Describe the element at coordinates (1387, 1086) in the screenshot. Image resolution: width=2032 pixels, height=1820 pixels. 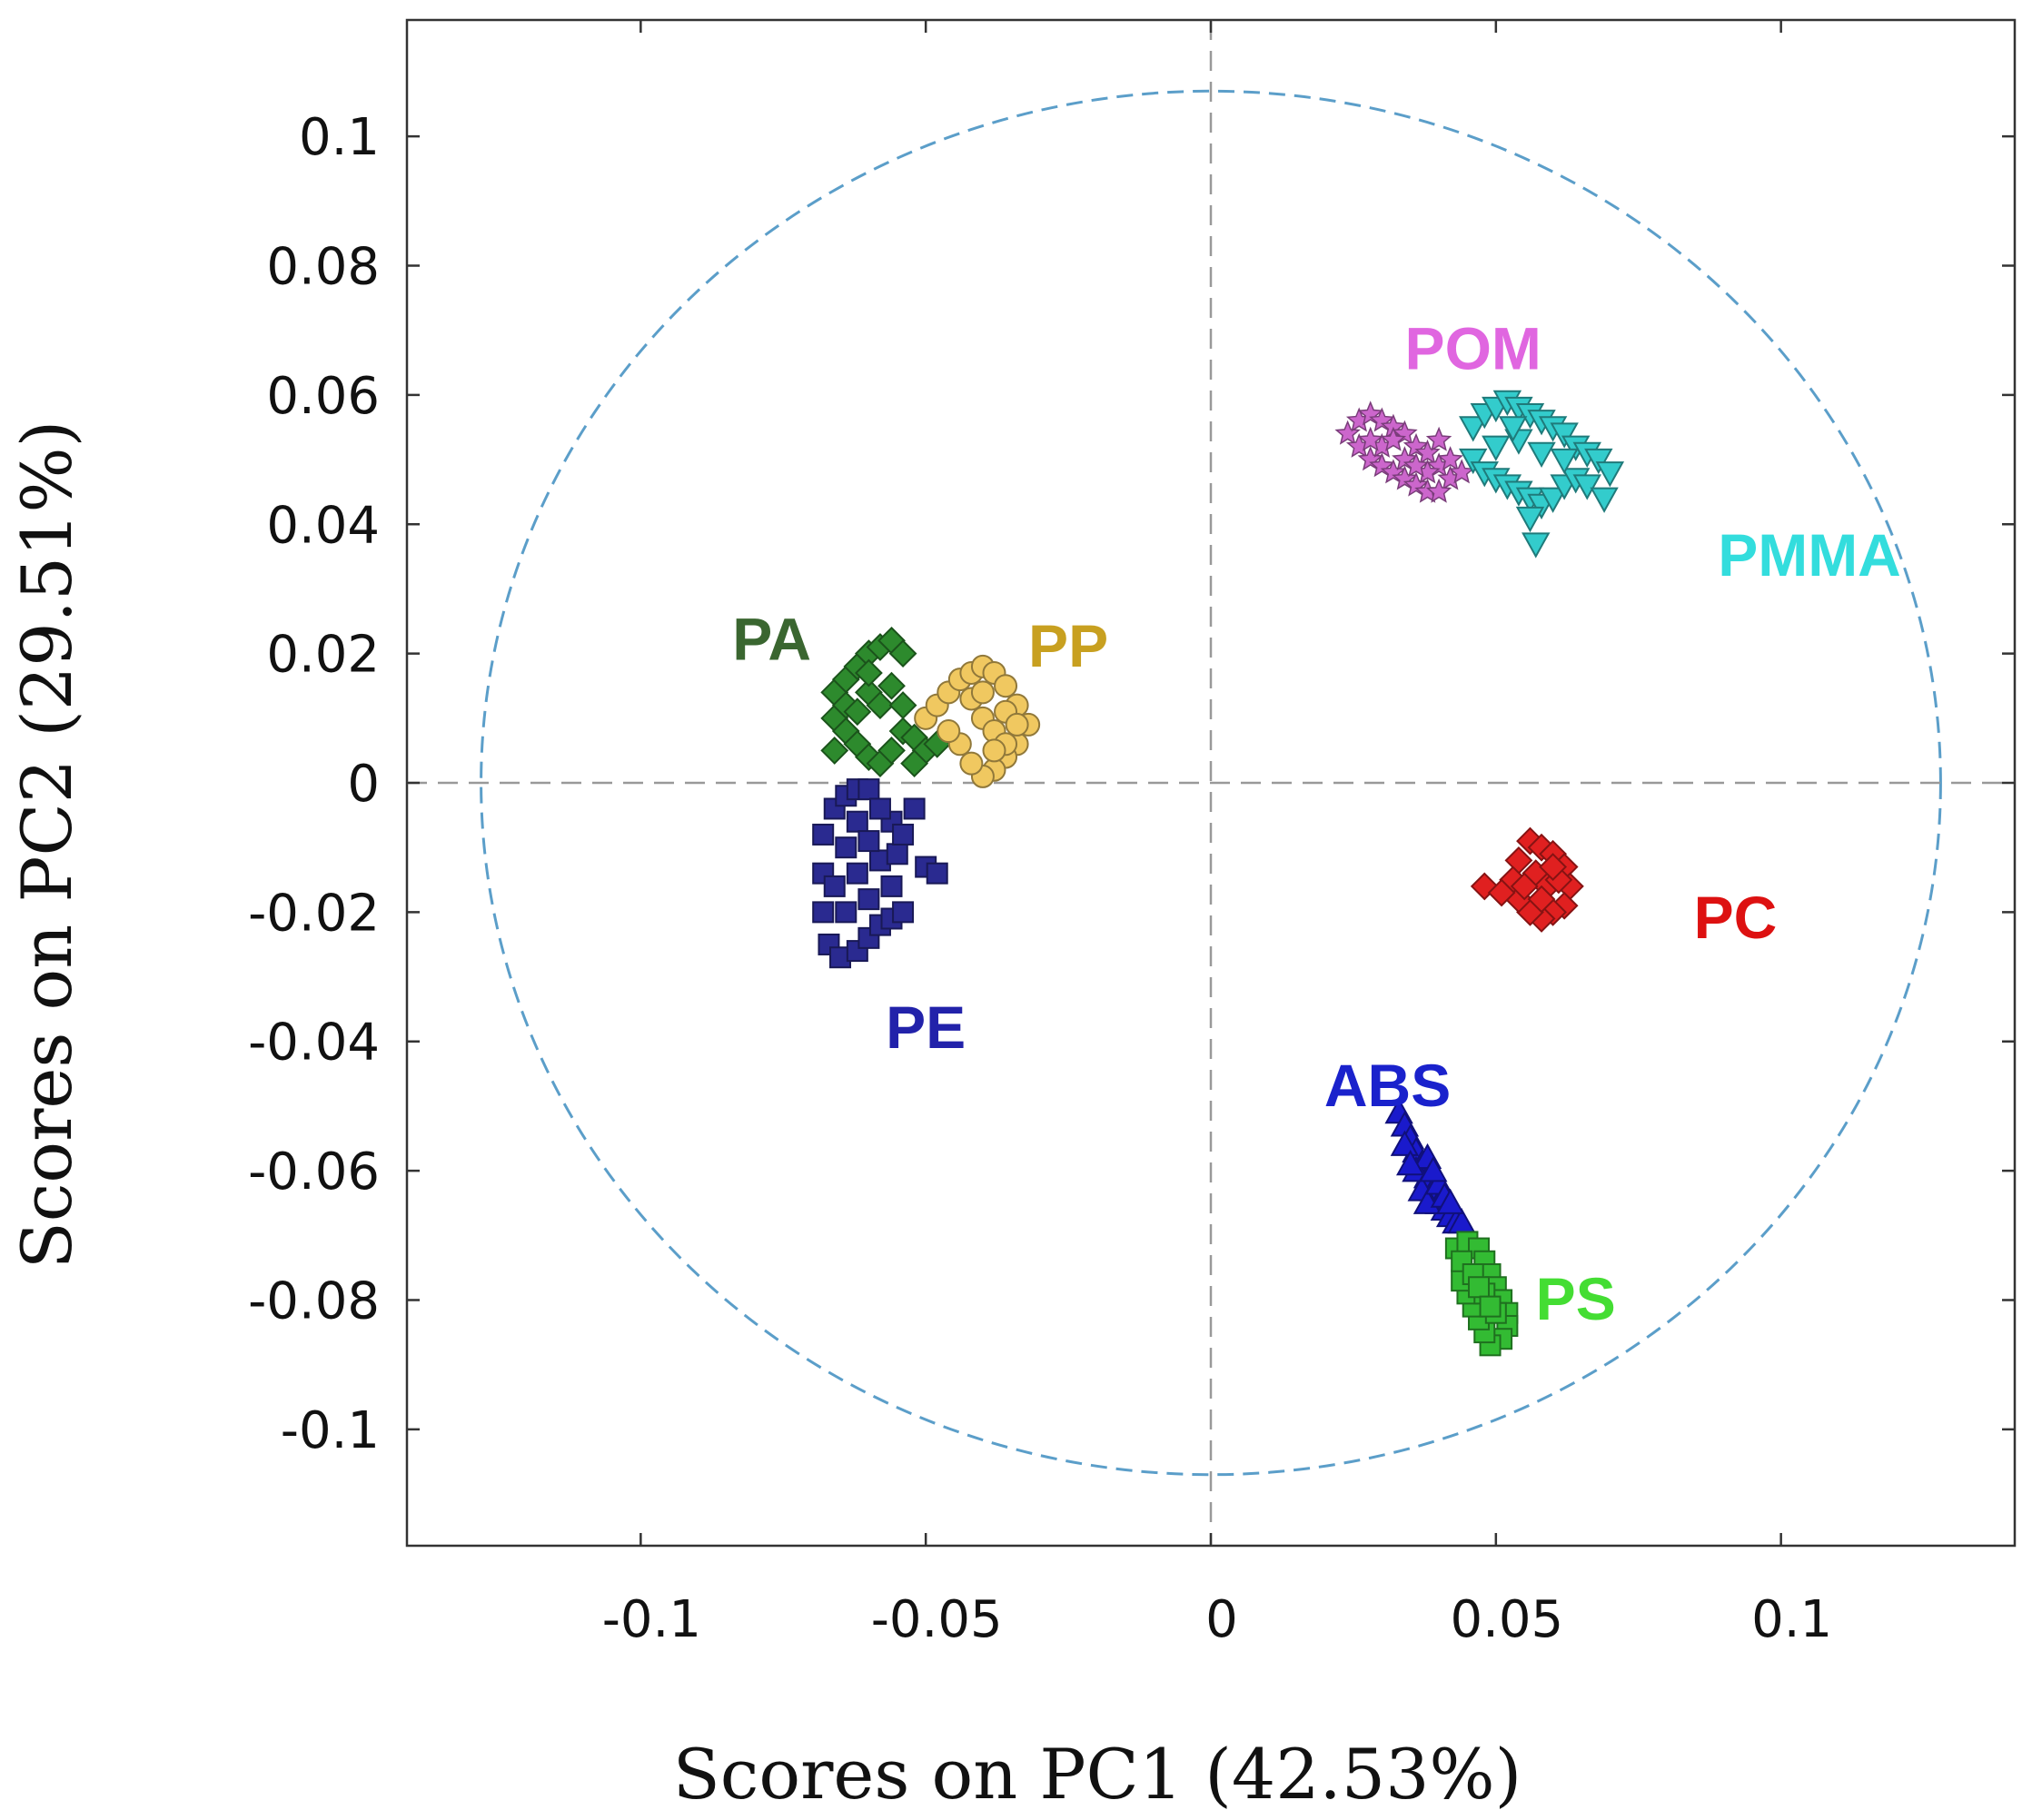
I see `cluster-label-abs: ABS` at that location.